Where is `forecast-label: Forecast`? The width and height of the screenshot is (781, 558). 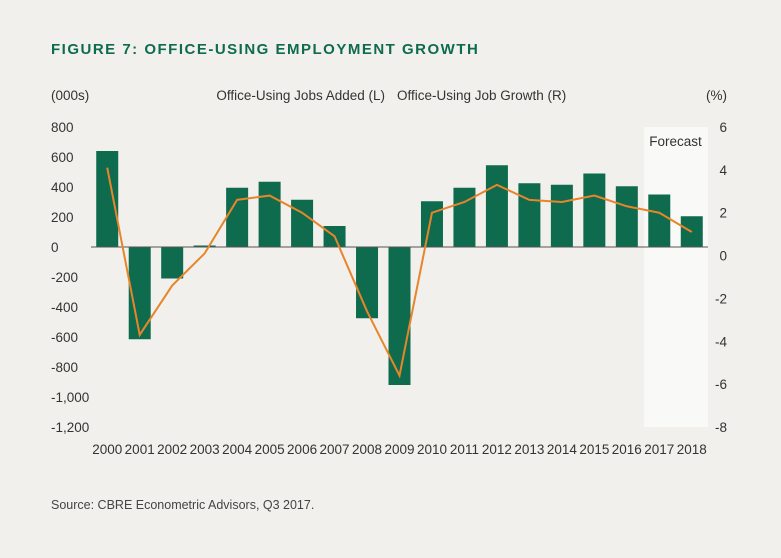
forecast-label: Forecast is located at coordinates (675, 141).